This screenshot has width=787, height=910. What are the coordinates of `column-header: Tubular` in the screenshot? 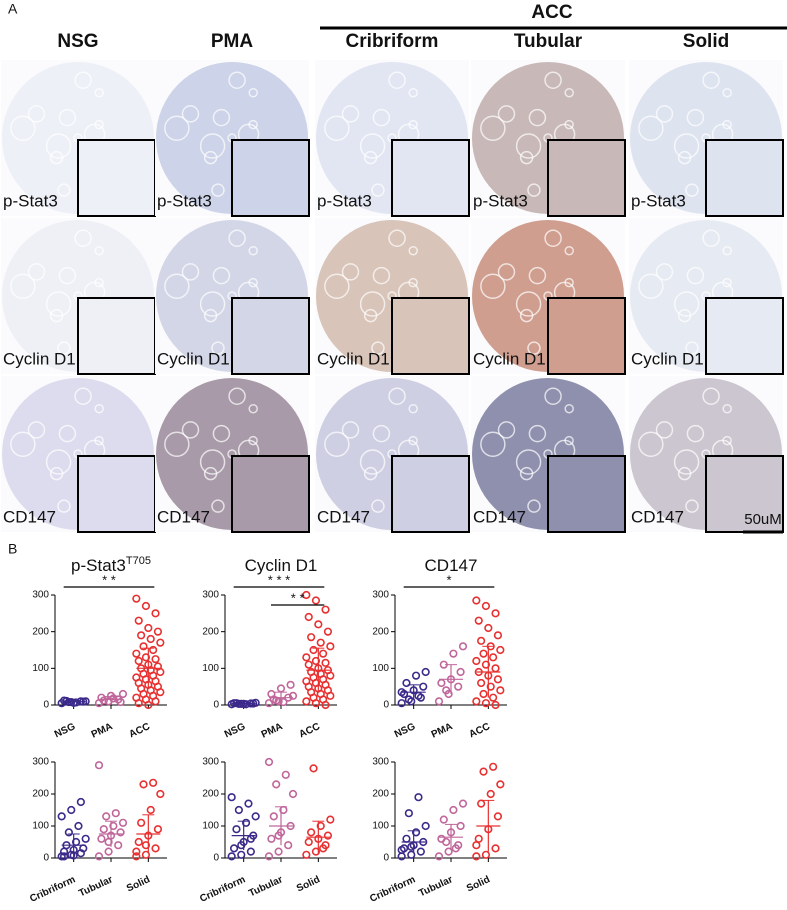 It's located at (548, 41).